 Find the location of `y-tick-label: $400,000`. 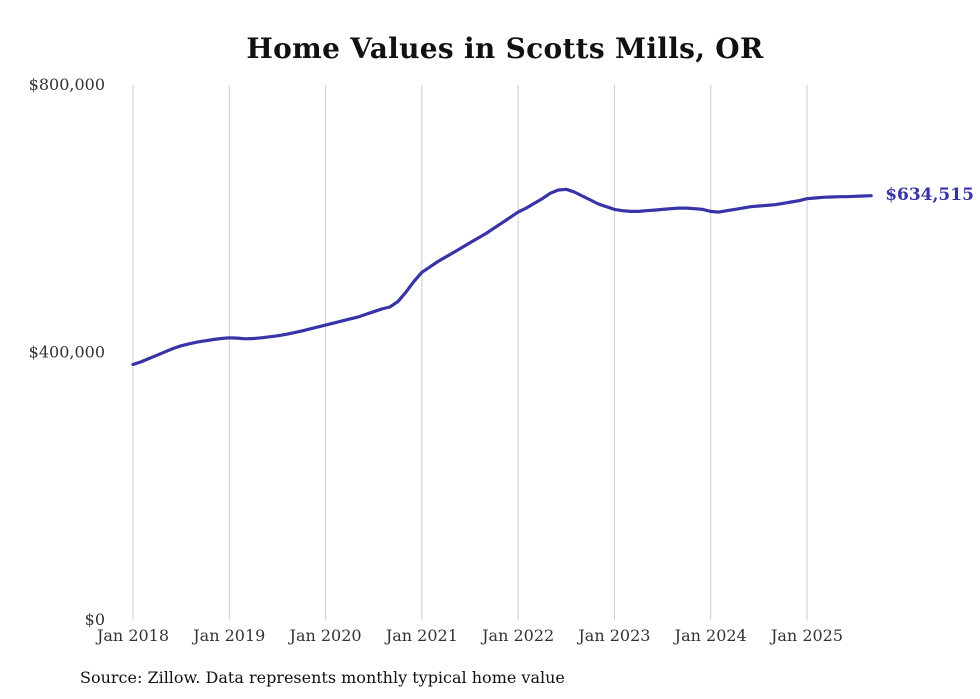

y-tick-label: $400,000 is located at coordinates (67, 352).